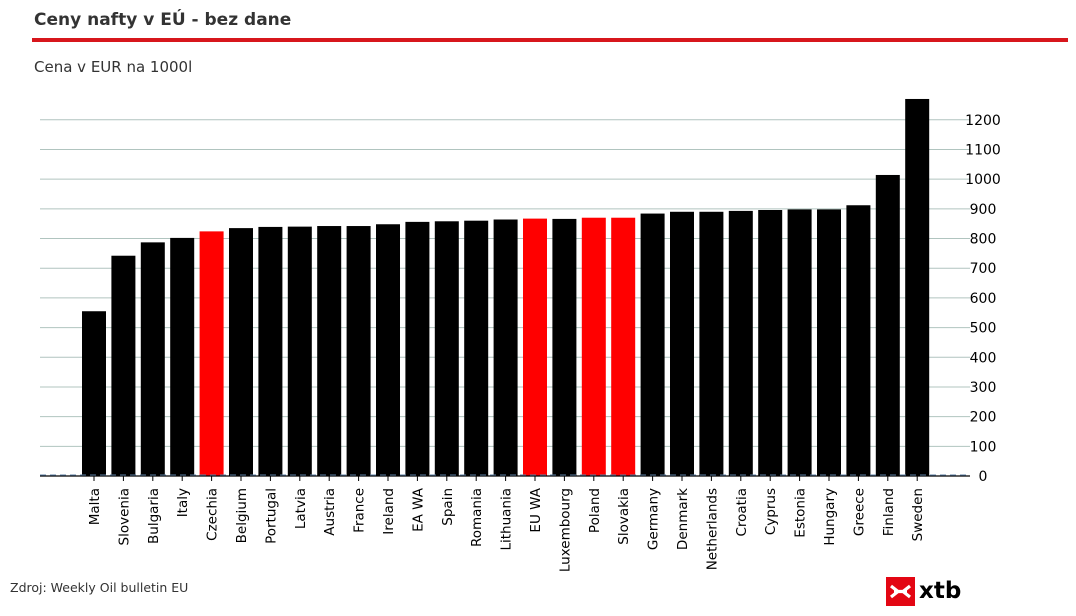 The image size is (1076, 616). I want to click on x-tick-label: Portugal, so click(271, 516).